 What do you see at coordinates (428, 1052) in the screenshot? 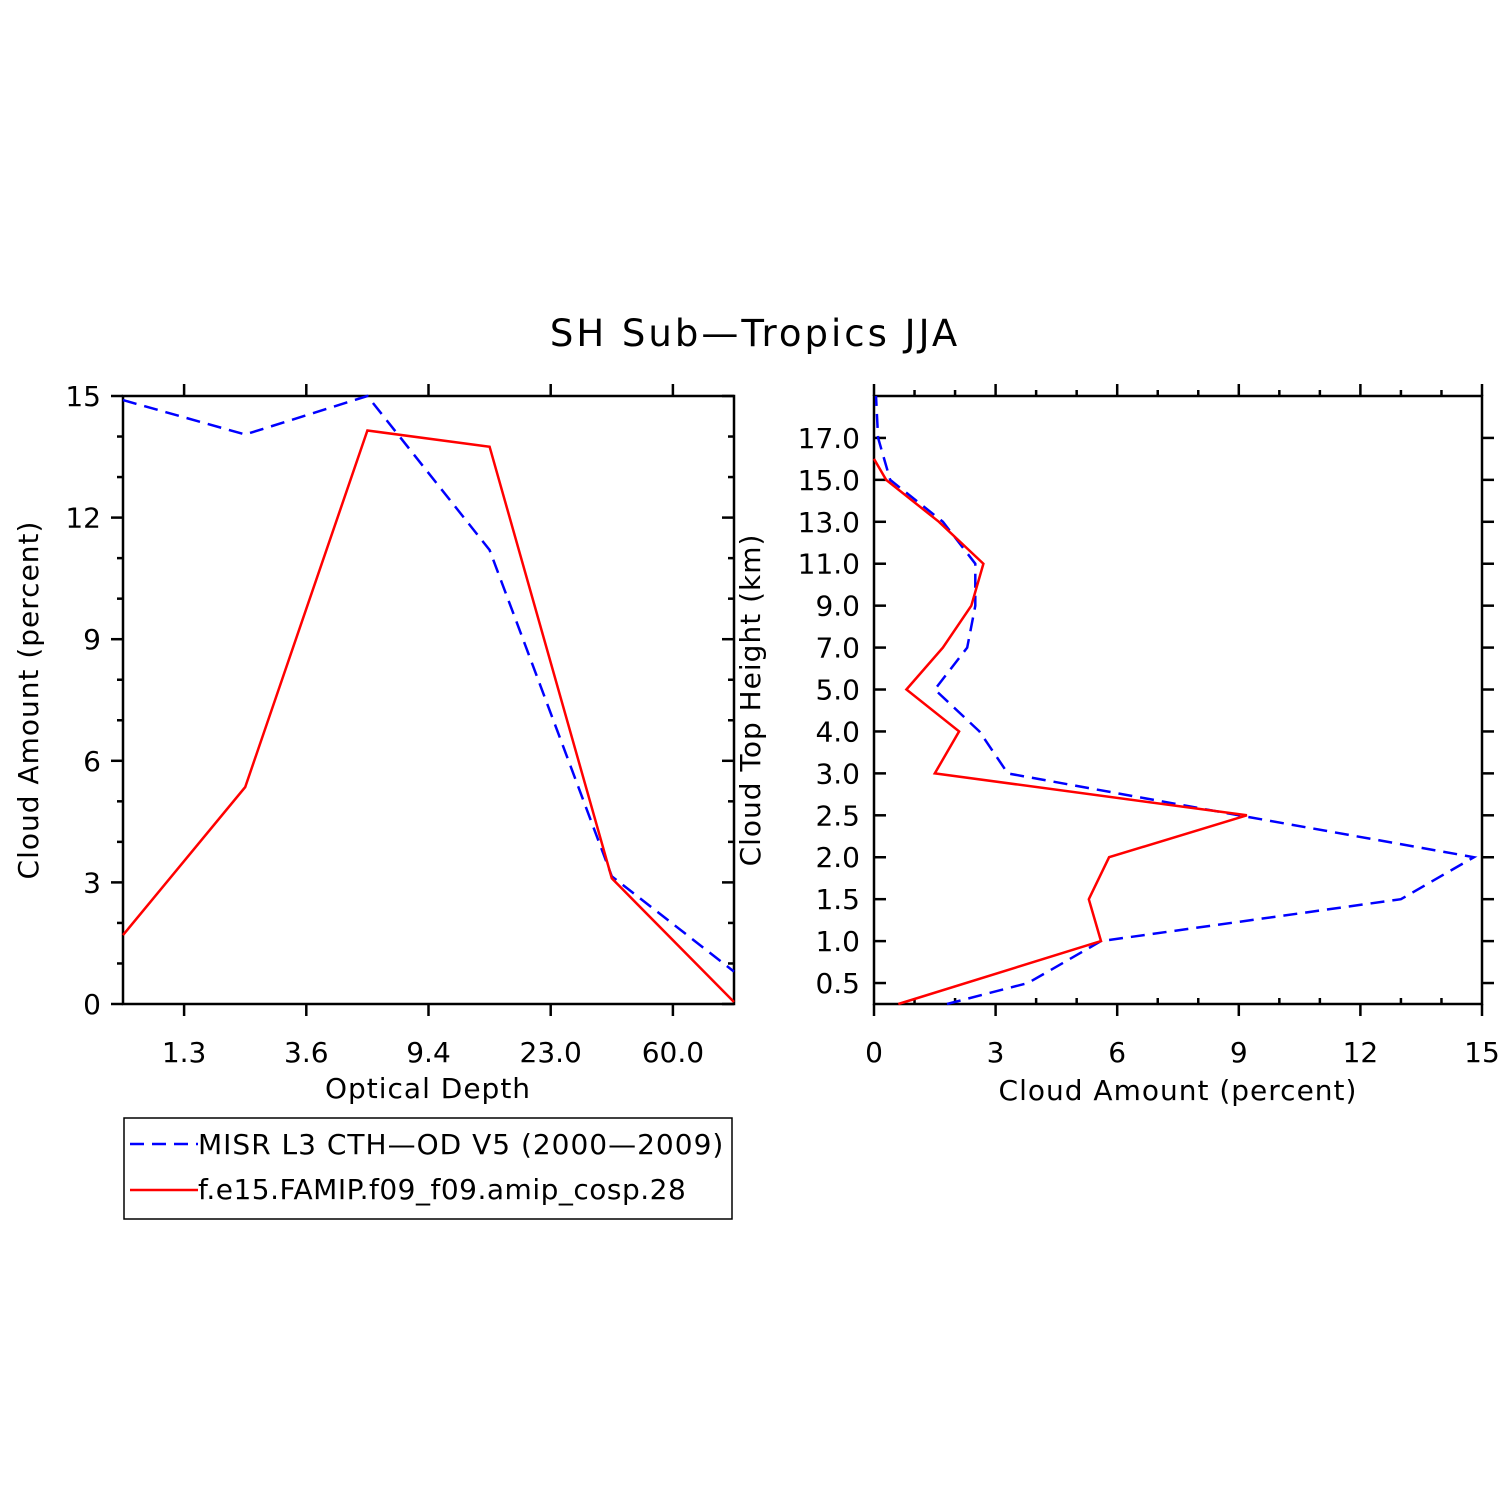
I see `left-x-tick-label: 9.4` at bounding box center [428, 1052].